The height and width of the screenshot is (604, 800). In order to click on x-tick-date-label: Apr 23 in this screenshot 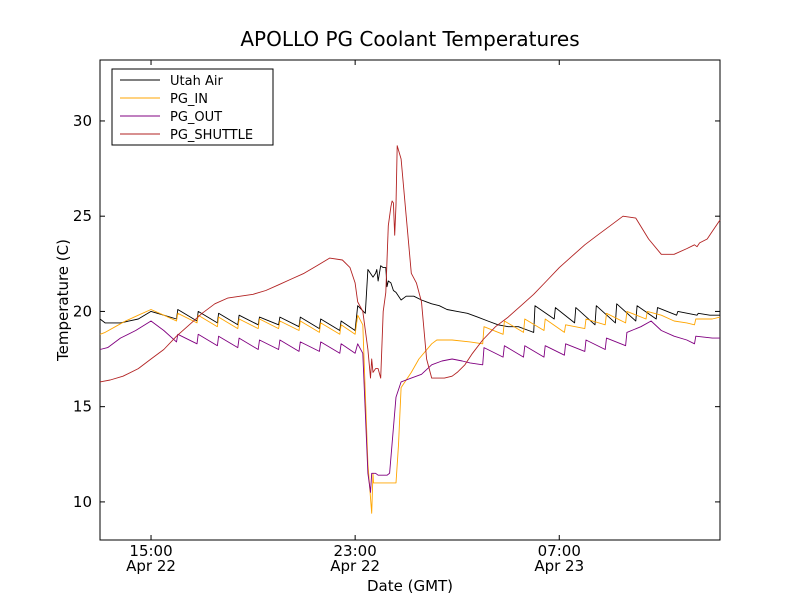, I will do `click(559, 566)`.